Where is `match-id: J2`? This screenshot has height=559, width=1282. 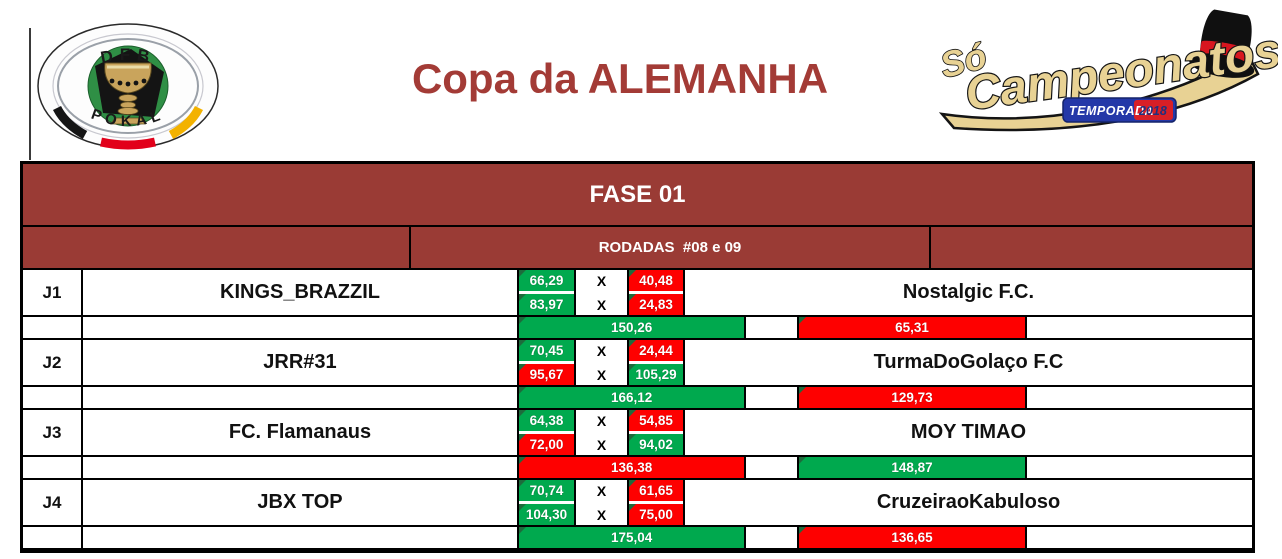 match-id: J2 is located at coordinates (53, 363).